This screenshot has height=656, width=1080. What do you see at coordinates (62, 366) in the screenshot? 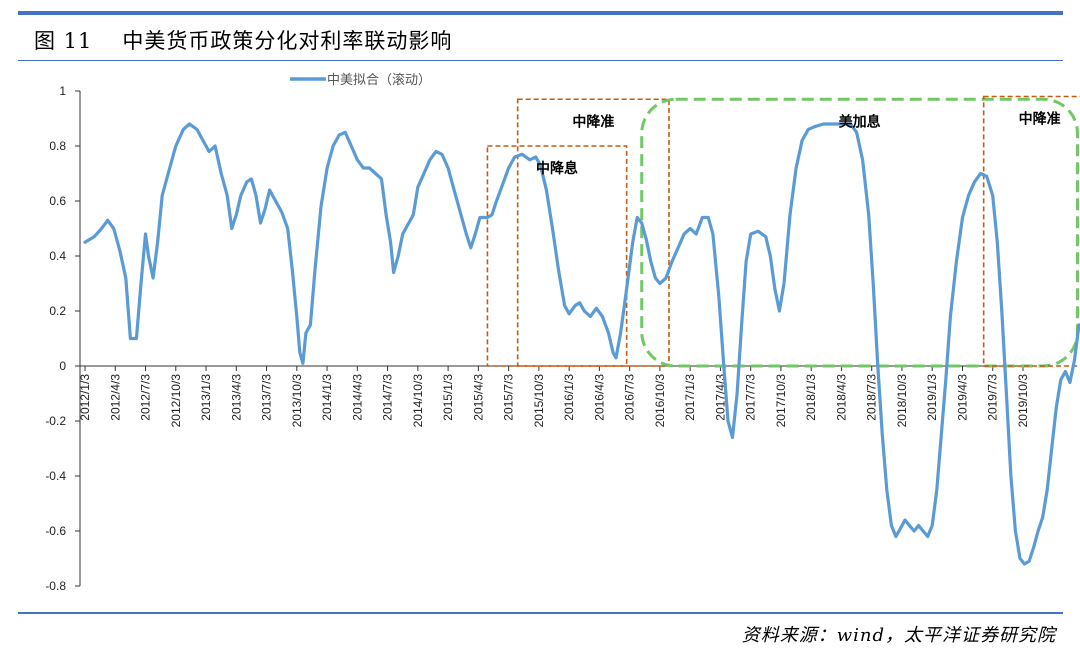
I see `y-tick-label: 0` at bounding box center [62, 366].